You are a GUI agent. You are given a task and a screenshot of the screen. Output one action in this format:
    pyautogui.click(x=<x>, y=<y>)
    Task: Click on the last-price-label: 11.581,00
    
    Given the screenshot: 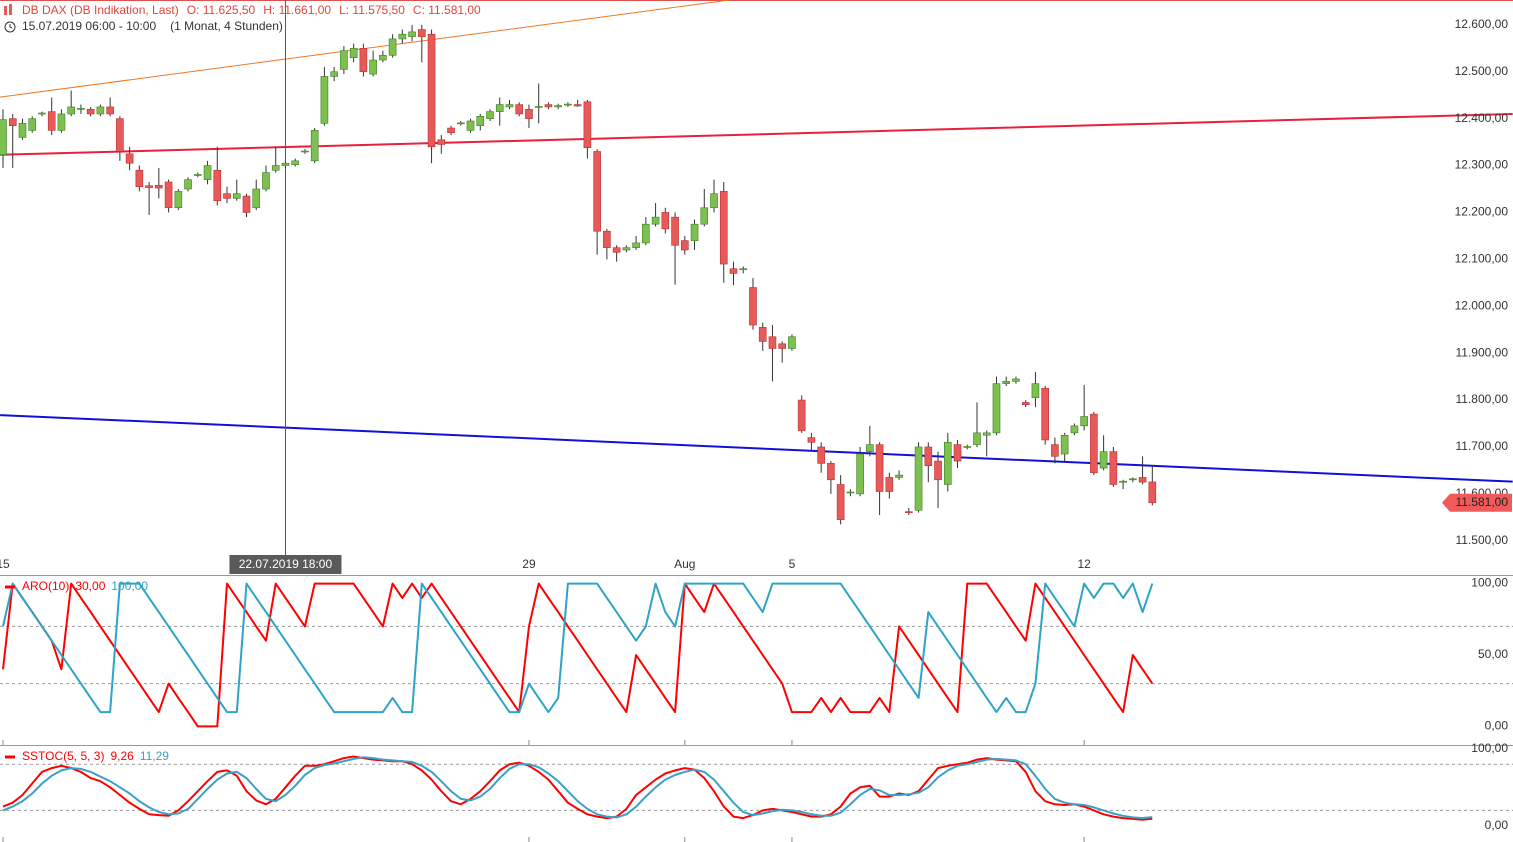 What is the action you would take?
    pyautogui.click(x=1482, y=502)
    